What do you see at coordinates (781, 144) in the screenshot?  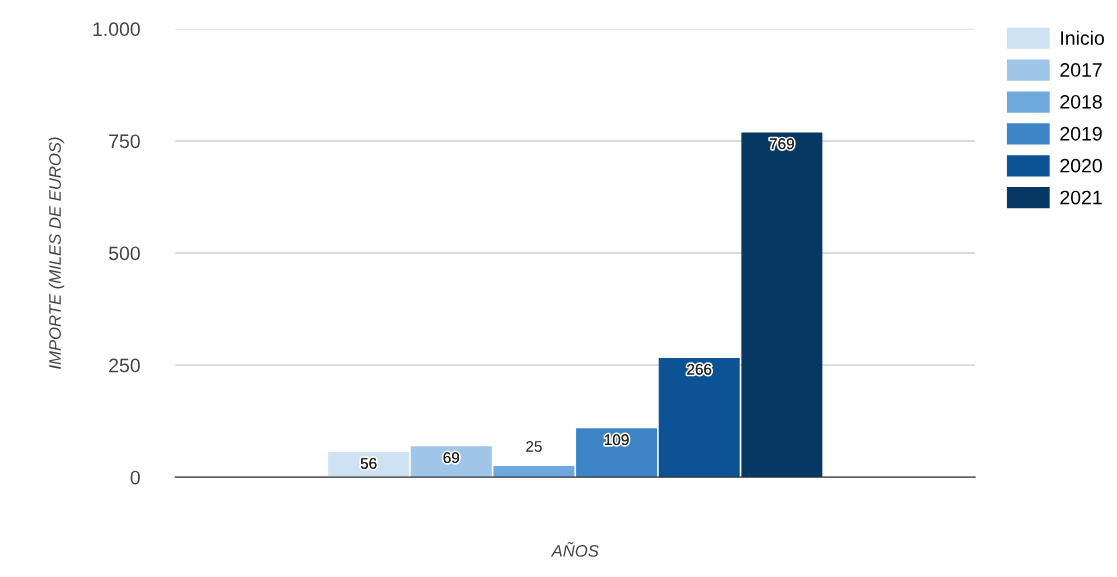 I see `data-label: 769` at bounding box center [781, 144].